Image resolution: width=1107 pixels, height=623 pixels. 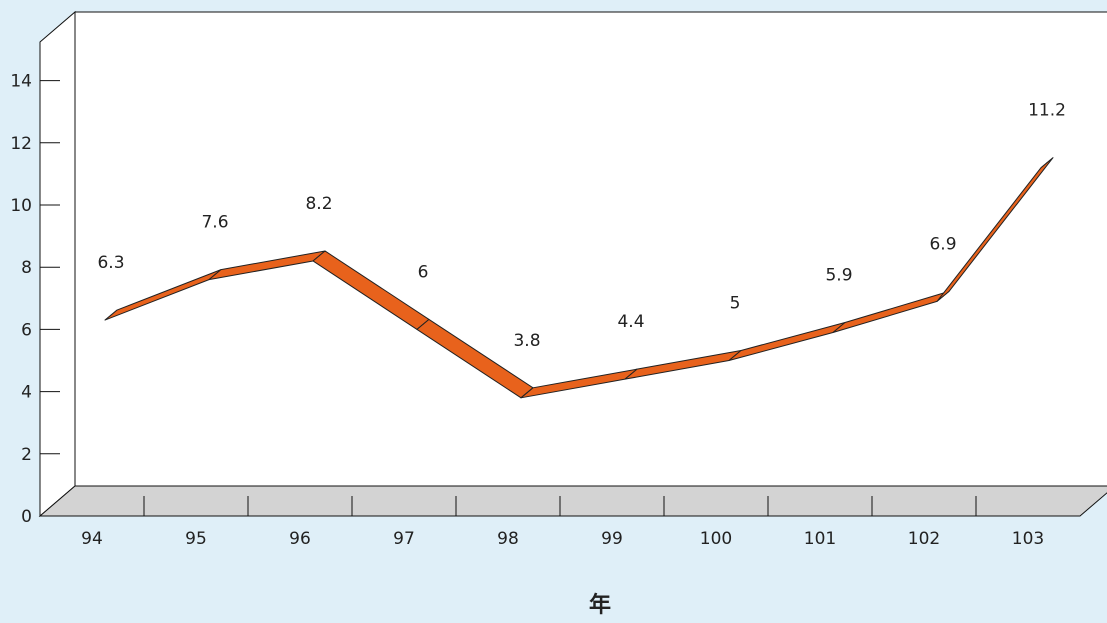 I want to click on data-label: 7.6, so click(x=214, y=223).